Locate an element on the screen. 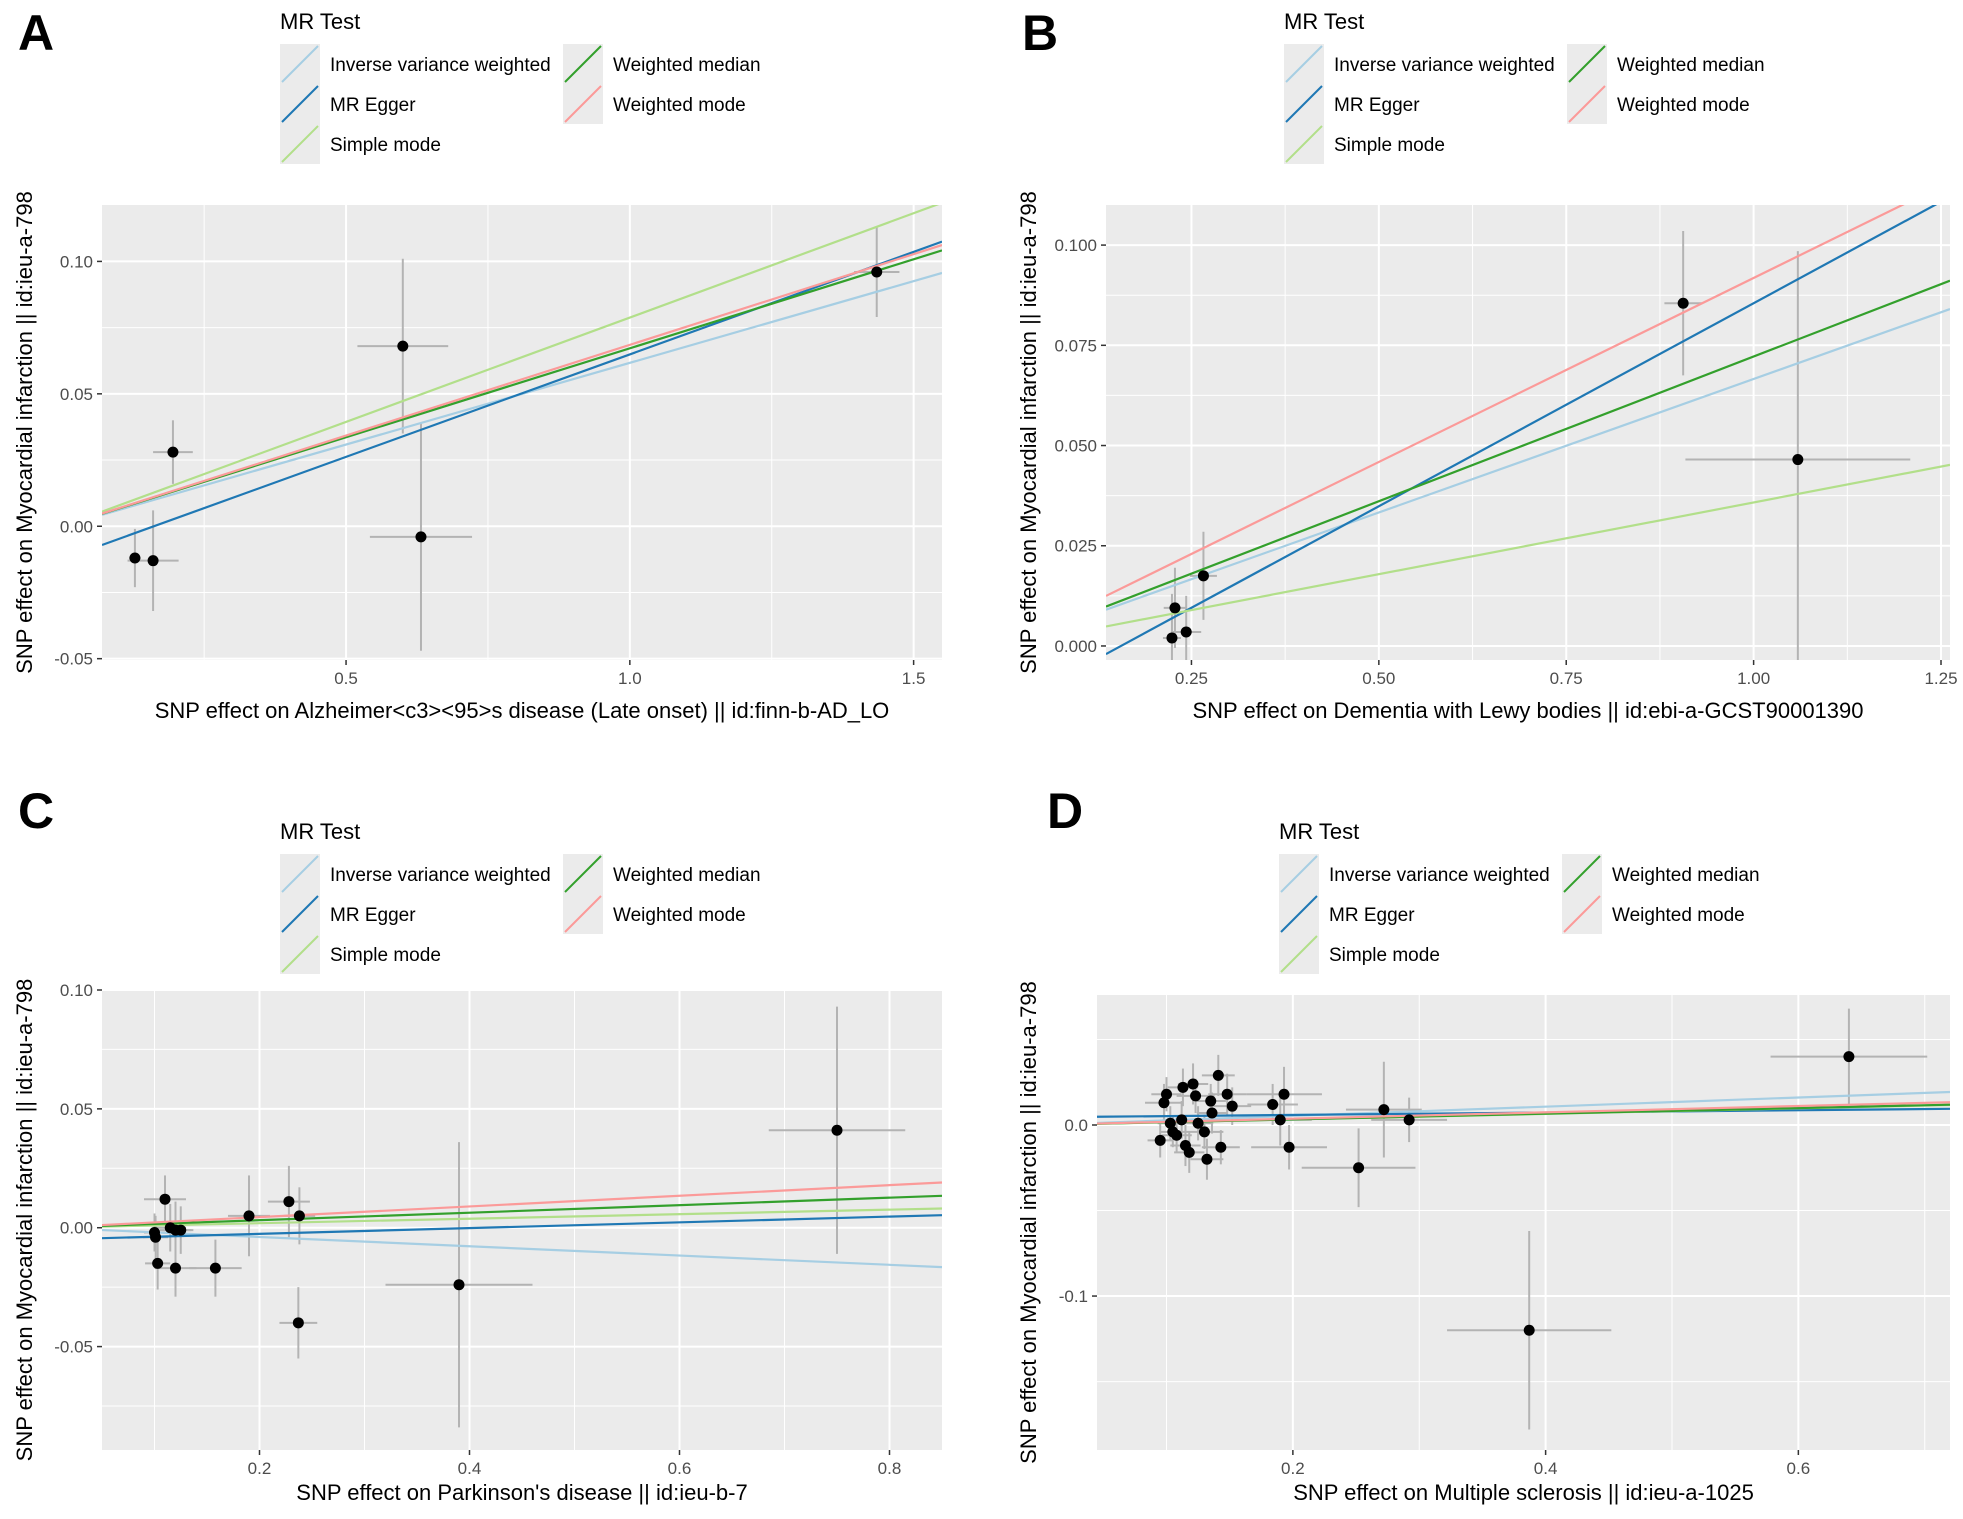  y-tick-label: 0.05 is located at coordinates (76, 394).